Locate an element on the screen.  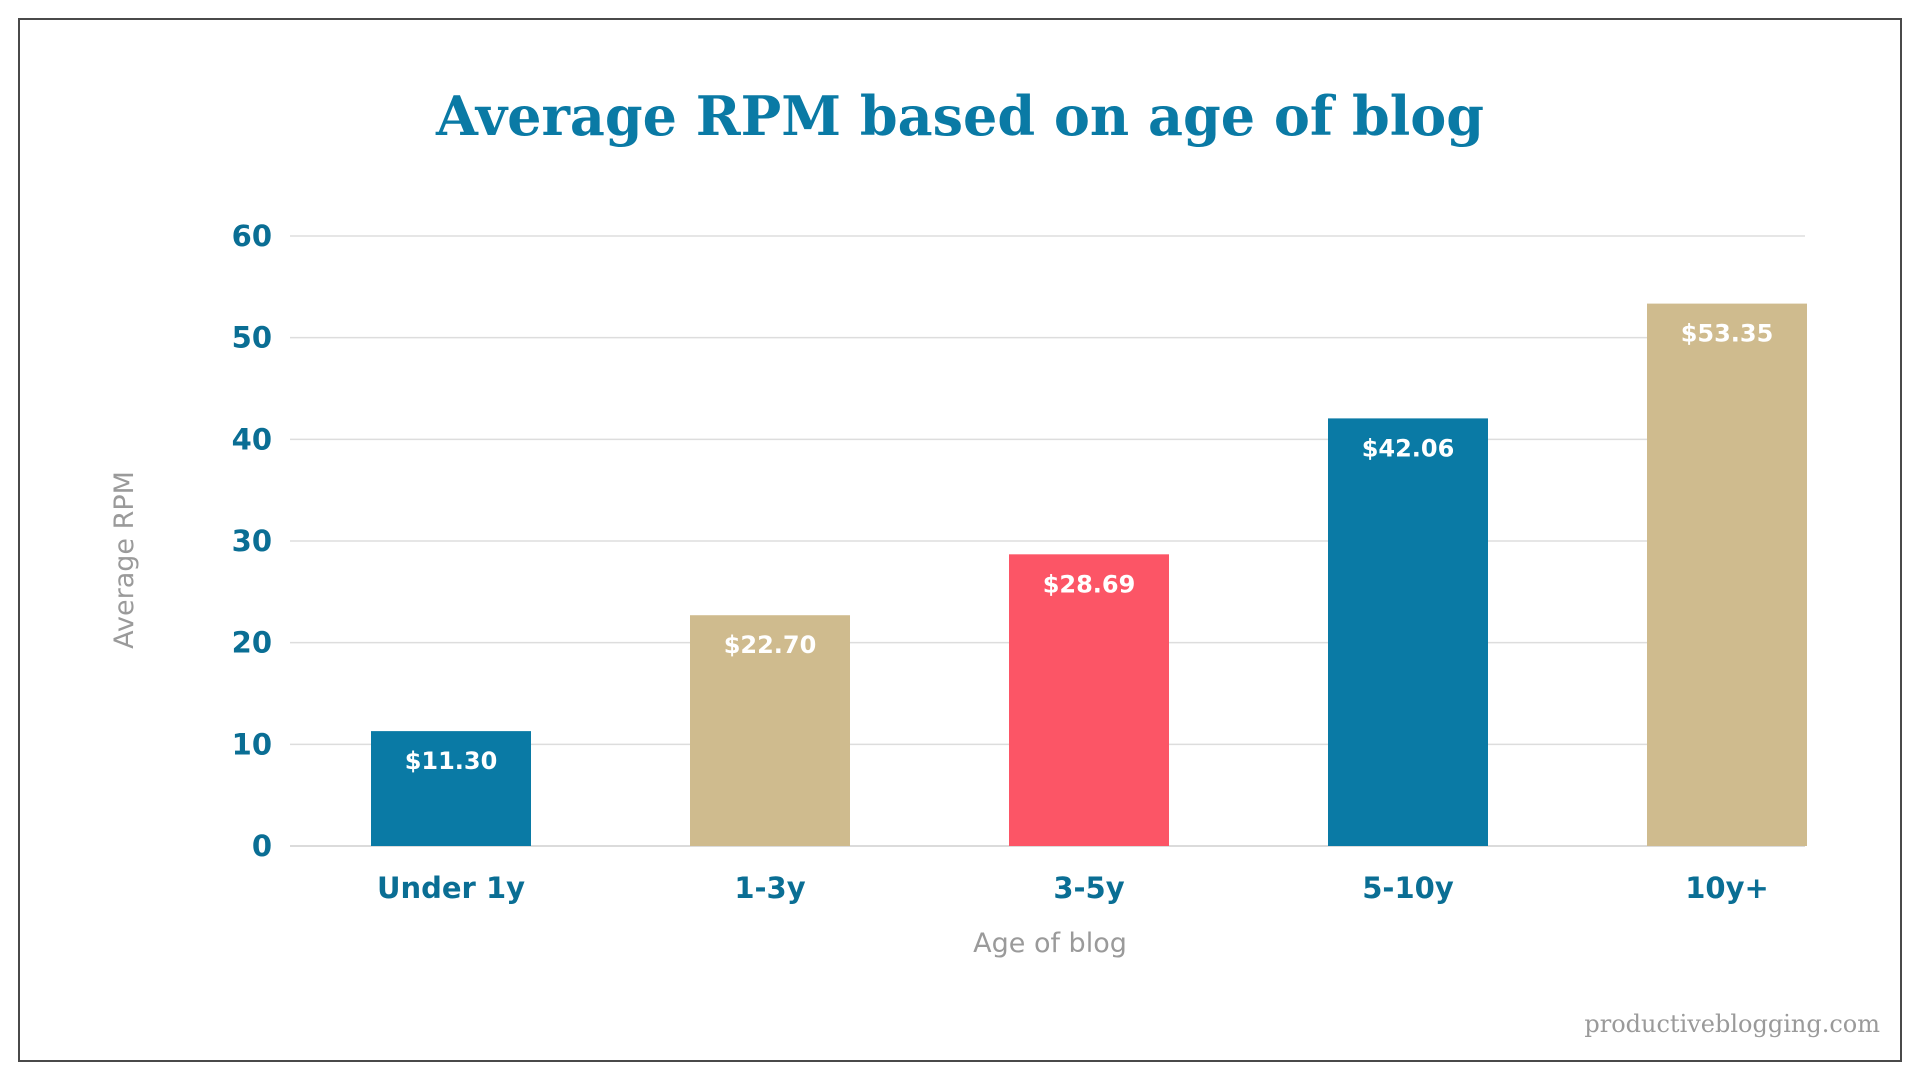
x-axis-categories: Under 1y 1-3y 3-5y 5-10y 10y+ is located at coordinates (1073, 888).